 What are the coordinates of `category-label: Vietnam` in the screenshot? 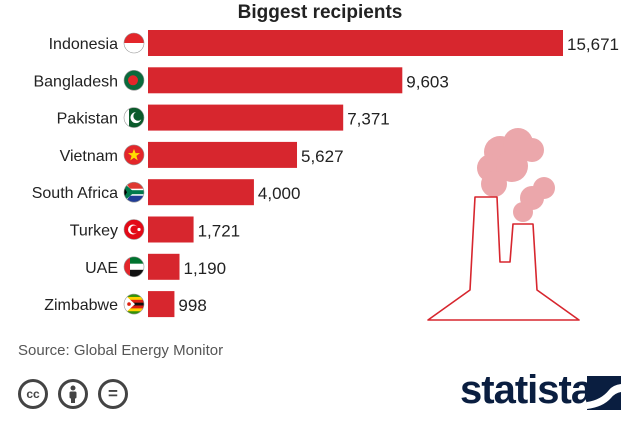 It's located at (89, 156).